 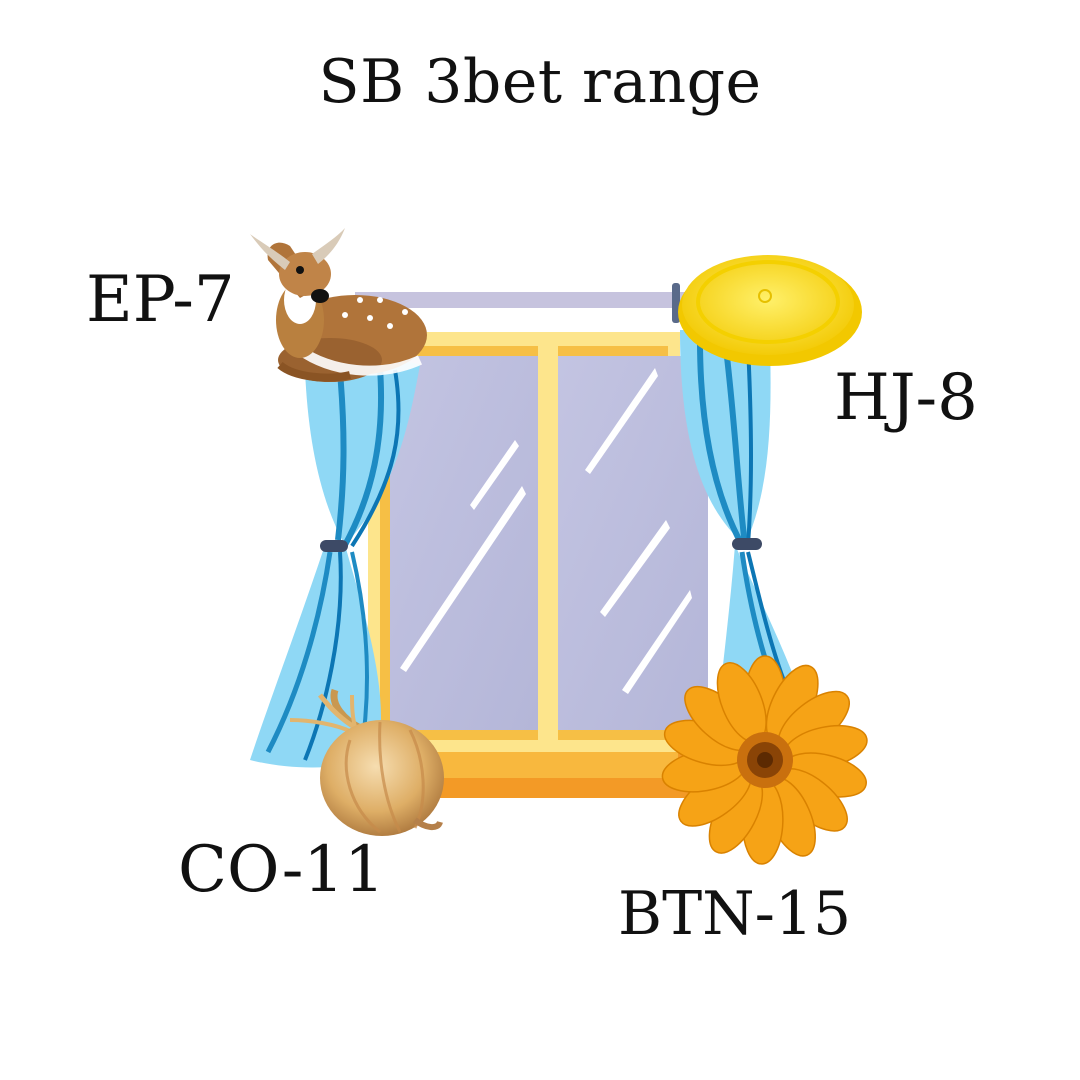 I want to click on deer-icon, so click(x=338, y=305).